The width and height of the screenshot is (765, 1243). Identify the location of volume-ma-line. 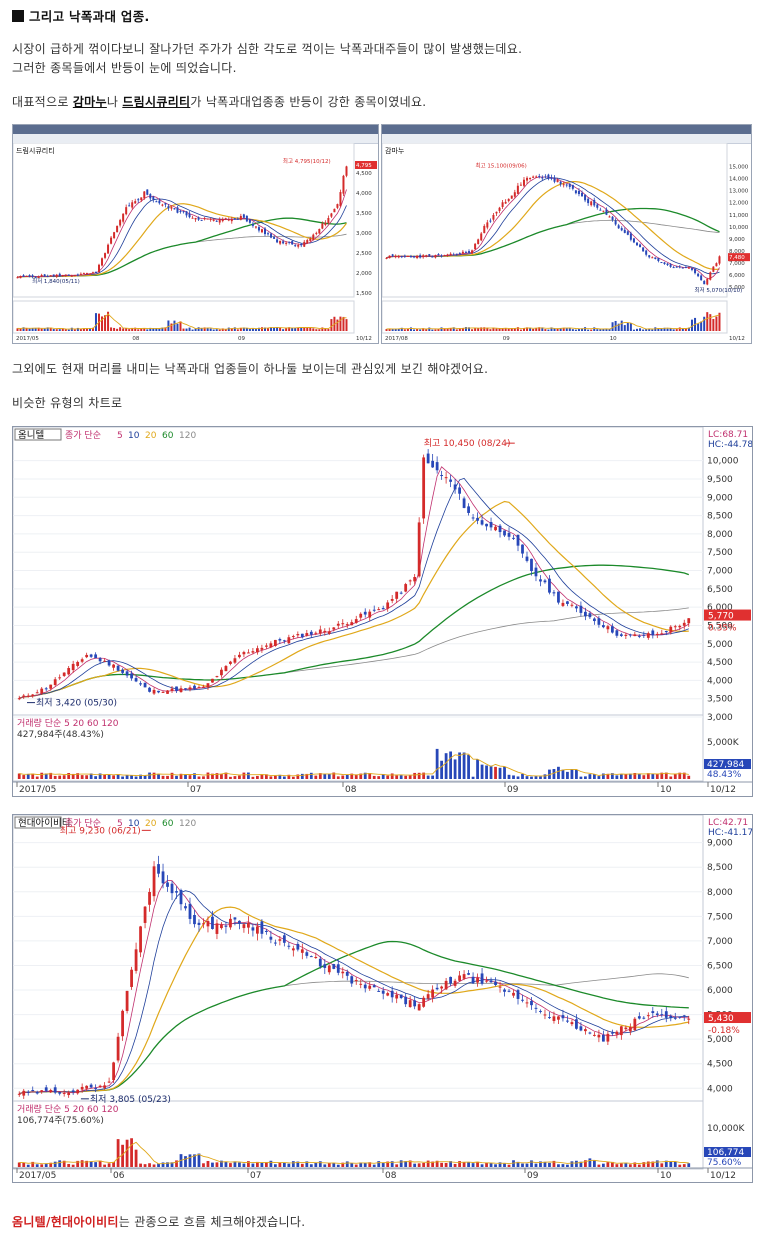
(182, 321).